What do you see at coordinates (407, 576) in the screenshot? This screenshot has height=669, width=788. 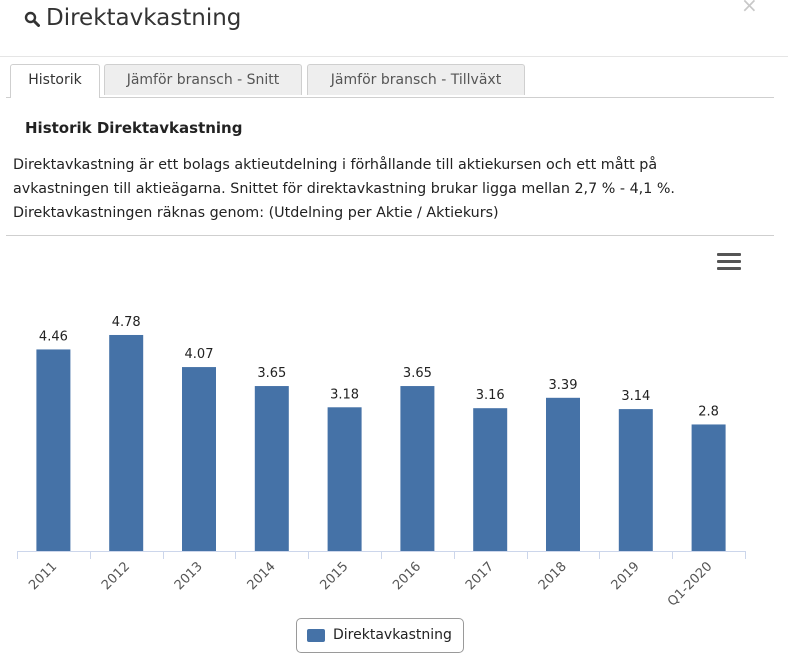 I see `x-tick-label: 2016` at bounding box center [407, 576].